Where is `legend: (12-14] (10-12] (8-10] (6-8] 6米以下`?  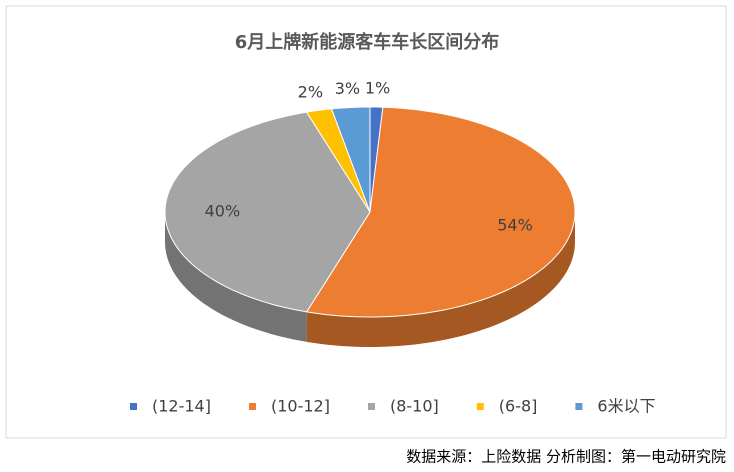
legend: (12-14] (10-12] (8-10] (6-8] 6米以下 is located at coordinates (393, 406).